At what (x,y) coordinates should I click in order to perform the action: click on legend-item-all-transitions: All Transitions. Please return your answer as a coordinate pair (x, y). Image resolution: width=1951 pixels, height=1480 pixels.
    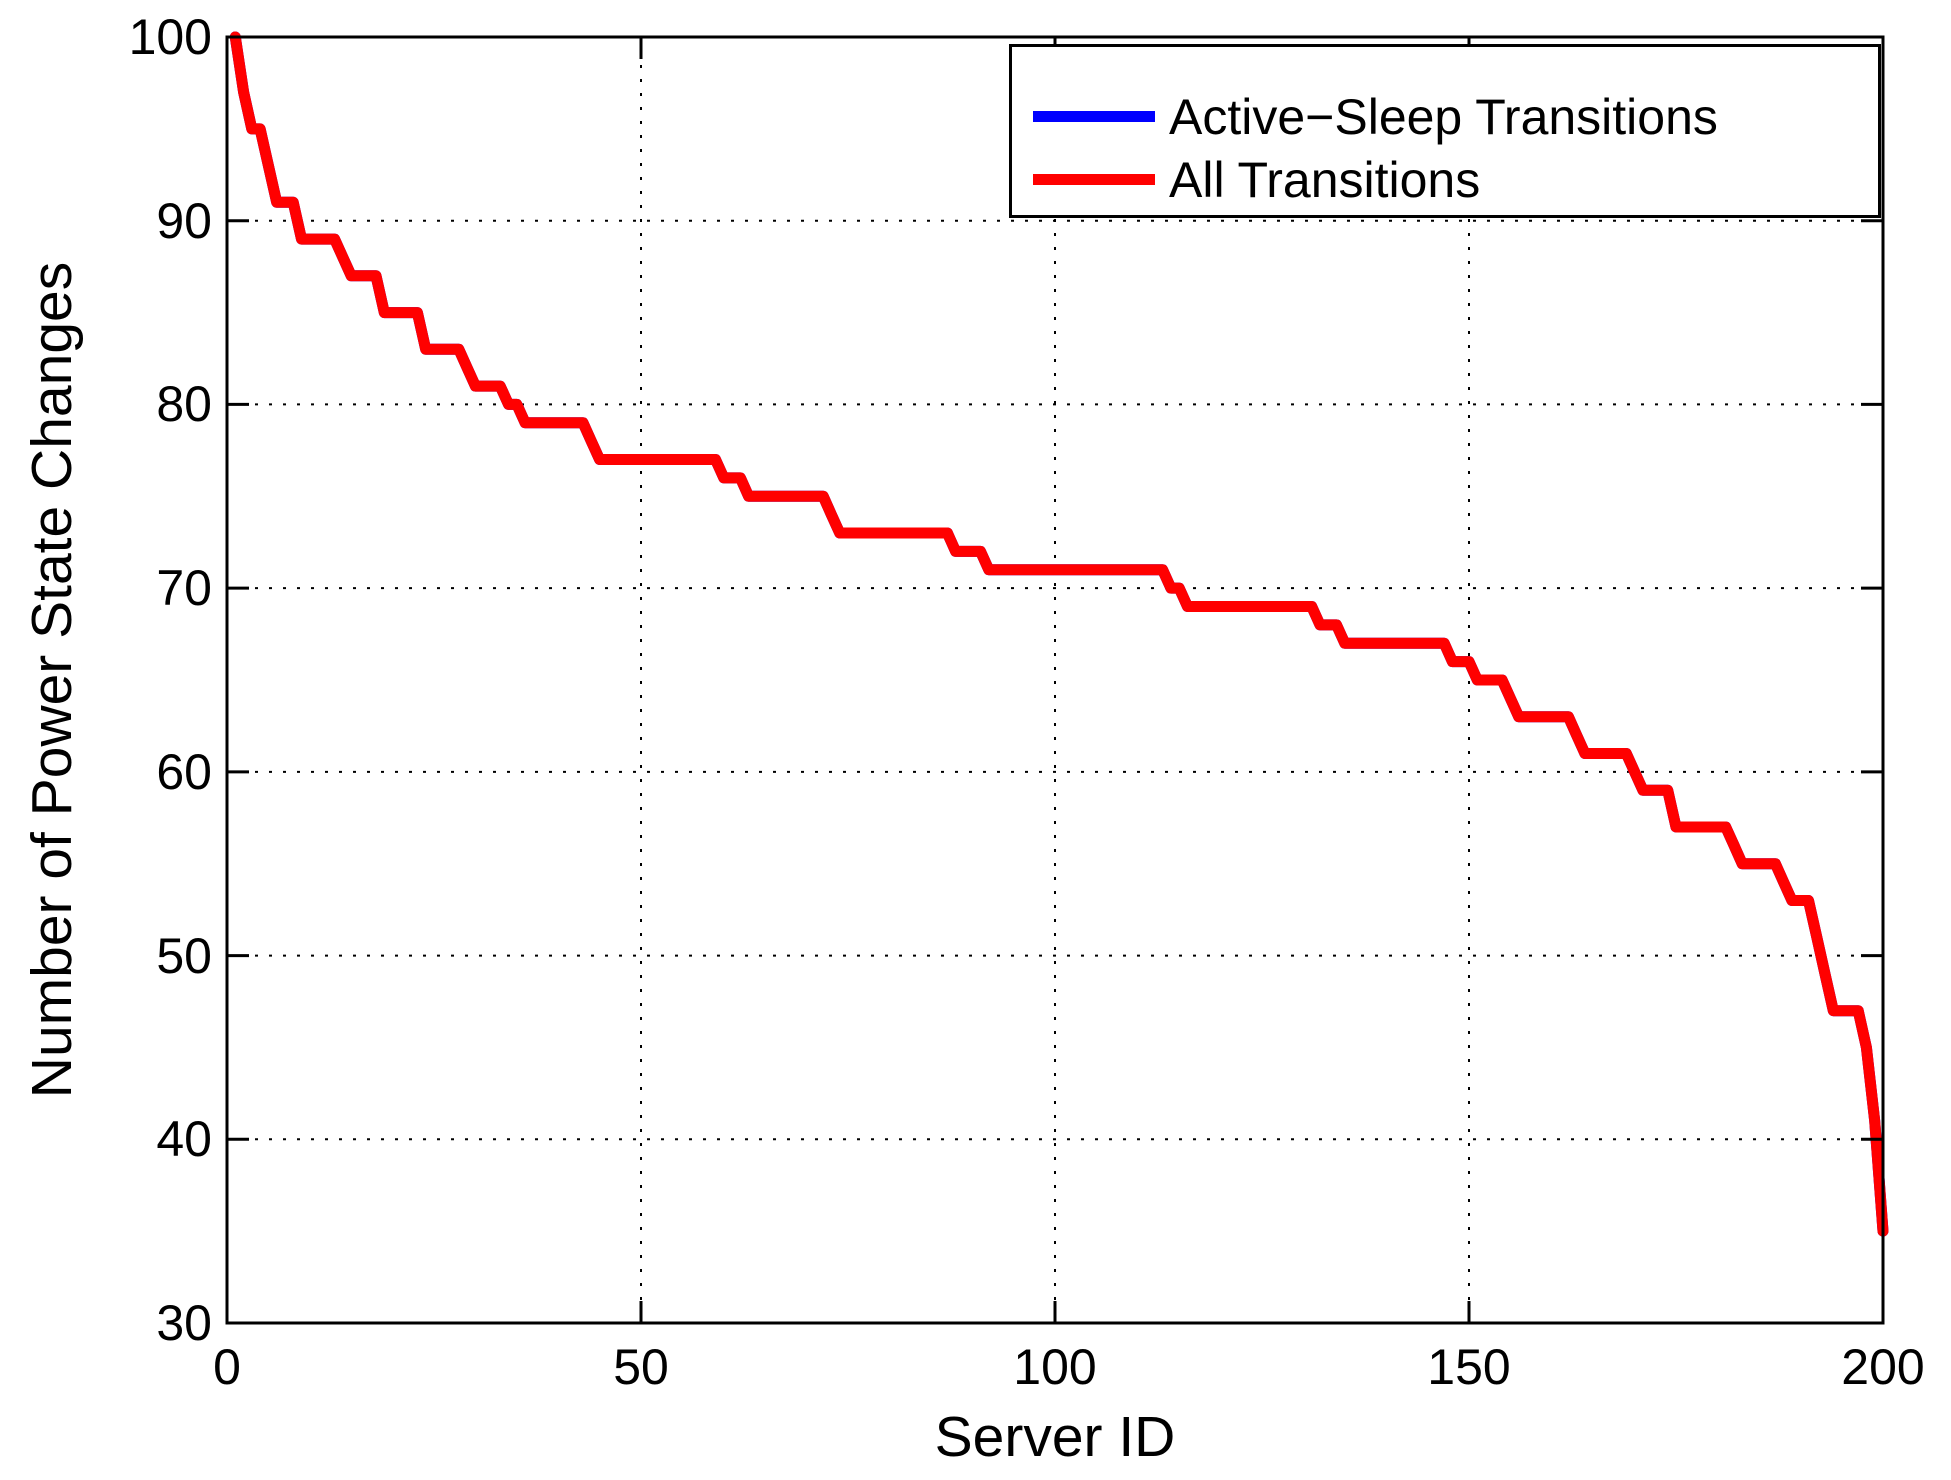
    Looking at the image, I should click on (1445, 179).